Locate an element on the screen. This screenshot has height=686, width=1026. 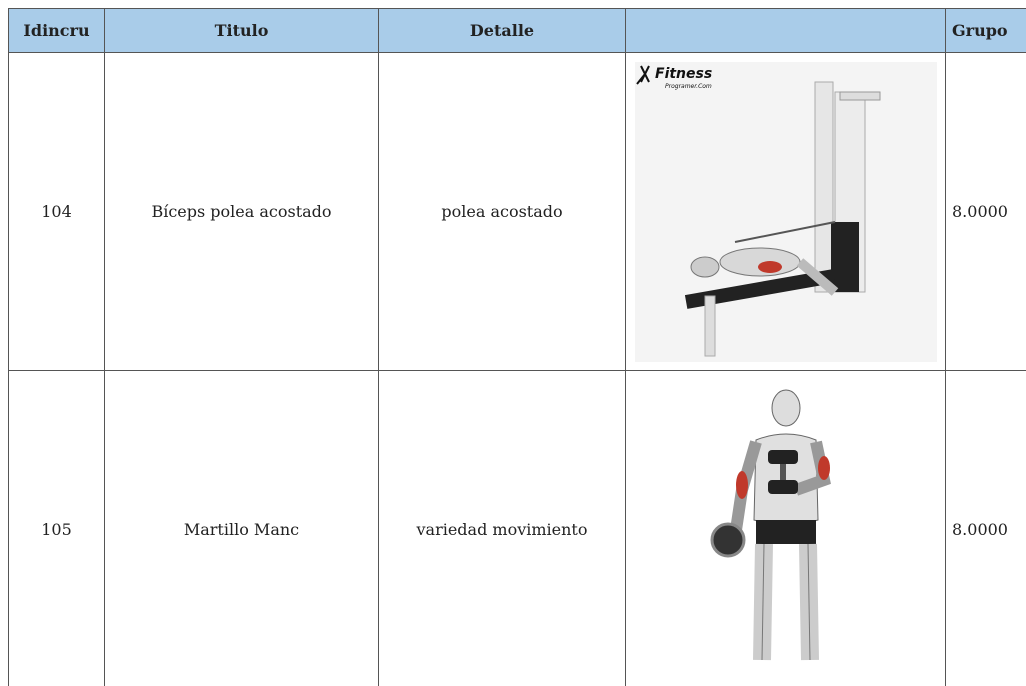
cell-image: Fitness Programer.Com is located at coordinates (785, 211).